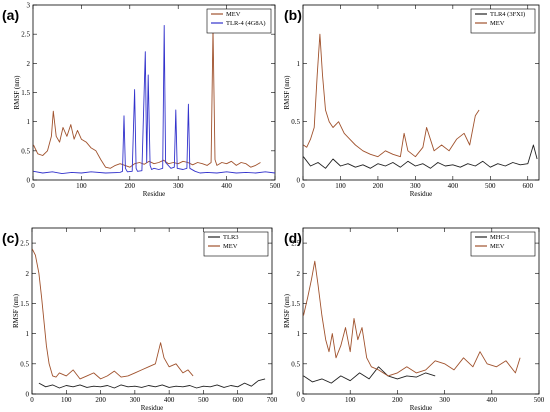 The height and width of the screenshot is (412, 550). What do you see at coordinates (152, 383) in the screenshot?
I see `series-line-tlr3` at bounding box center [152, 383].